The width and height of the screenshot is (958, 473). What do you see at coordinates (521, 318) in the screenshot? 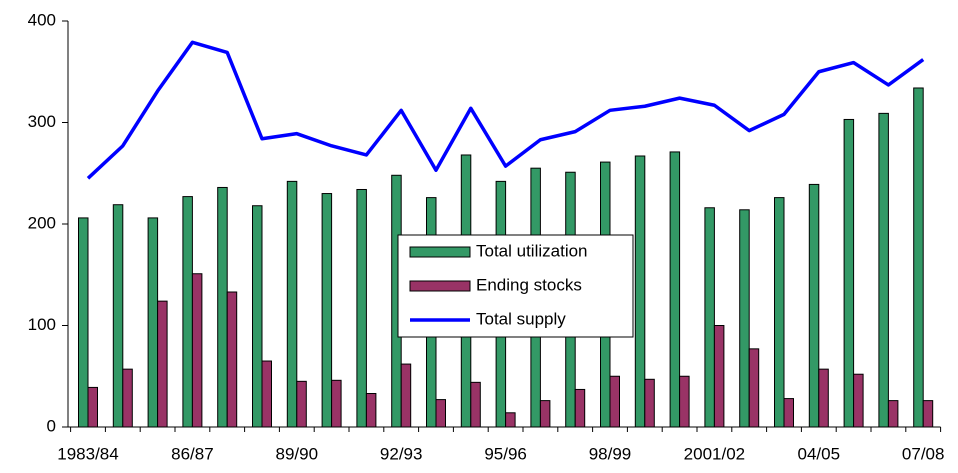
I see `legend-label: Total supply` at bounding box center [521, 318].